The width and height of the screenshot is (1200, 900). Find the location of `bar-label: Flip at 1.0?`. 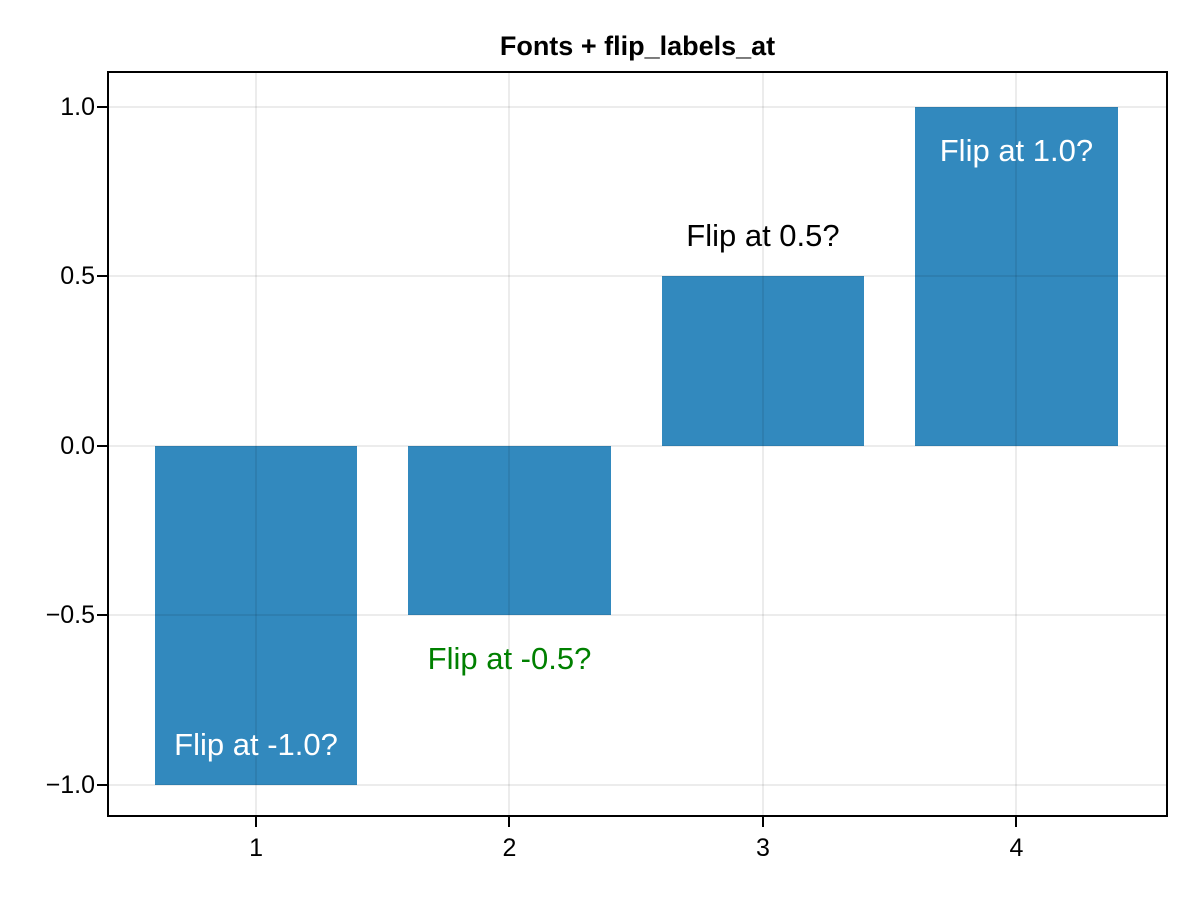

bar-label: Flip at 1.0? is located at coordinates (1016, 150).